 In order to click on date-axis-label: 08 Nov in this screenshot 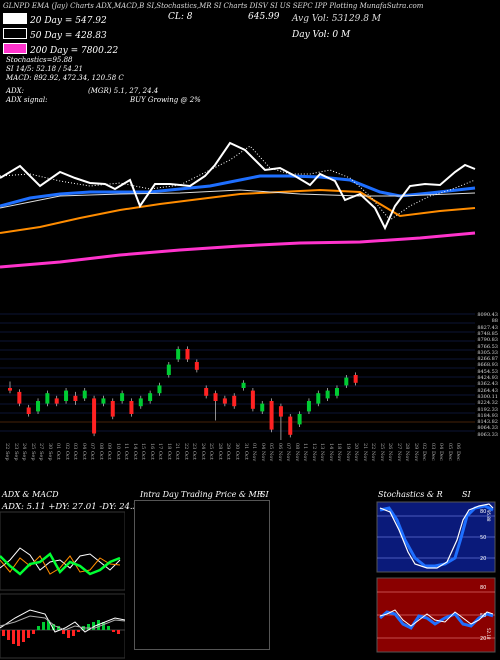, I will do `click(296, 452)`.